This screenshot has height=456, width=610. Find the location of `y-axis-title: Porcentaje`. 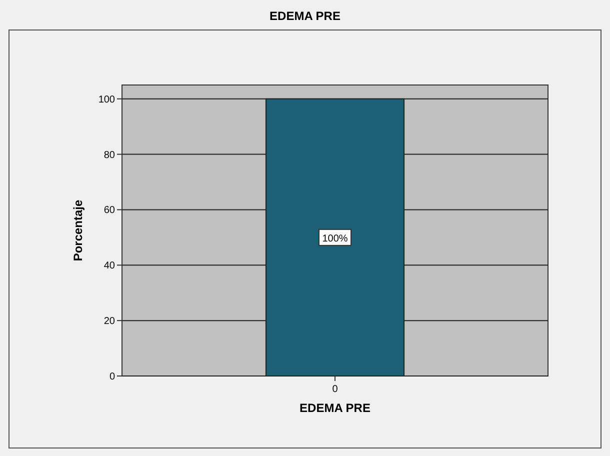

y-axis-title: Porcentaje is located at coordinates (78, 230).